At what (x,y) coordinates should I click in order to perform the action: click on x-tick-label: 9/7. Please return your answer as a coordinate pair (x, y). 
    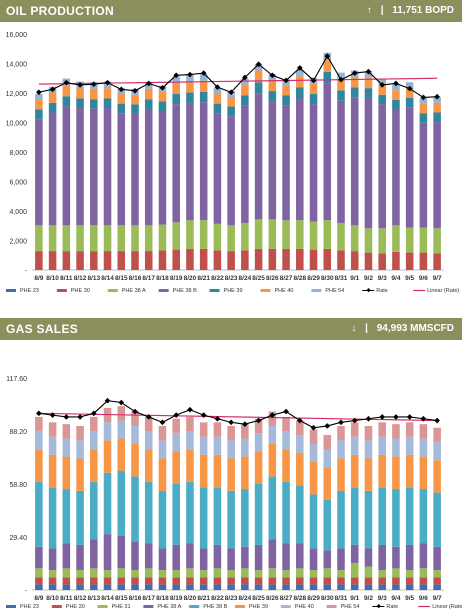
    Looking at the image, I should click on (437, 598).